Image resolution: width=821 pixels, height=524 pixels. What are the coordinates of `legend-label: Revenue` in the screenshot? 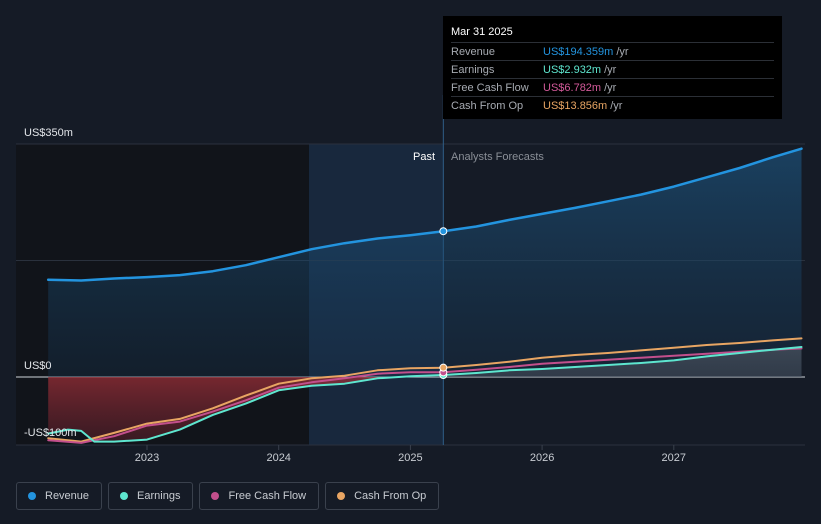 It's located at (67, 496).